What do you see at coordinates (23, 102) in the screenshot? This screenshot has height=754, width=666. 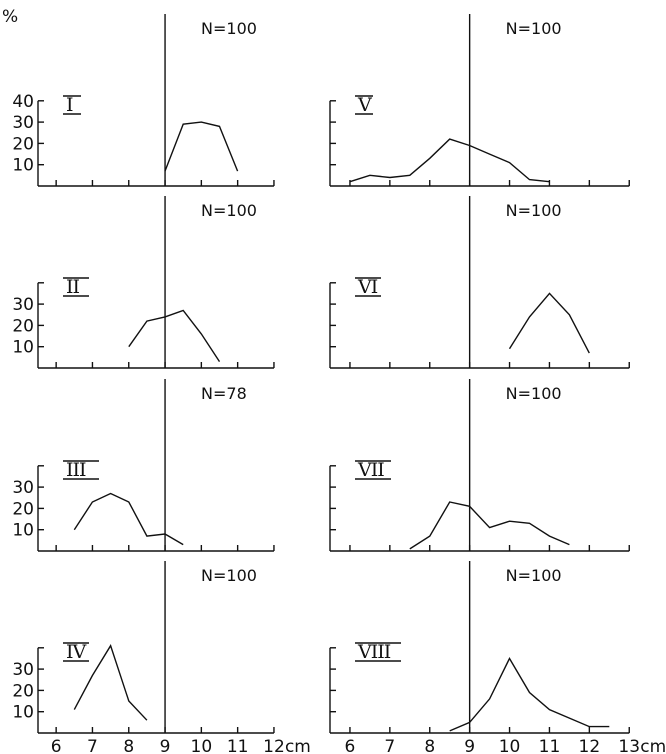 I see `y-tick-label: 40` at bounding box center [23, 102].